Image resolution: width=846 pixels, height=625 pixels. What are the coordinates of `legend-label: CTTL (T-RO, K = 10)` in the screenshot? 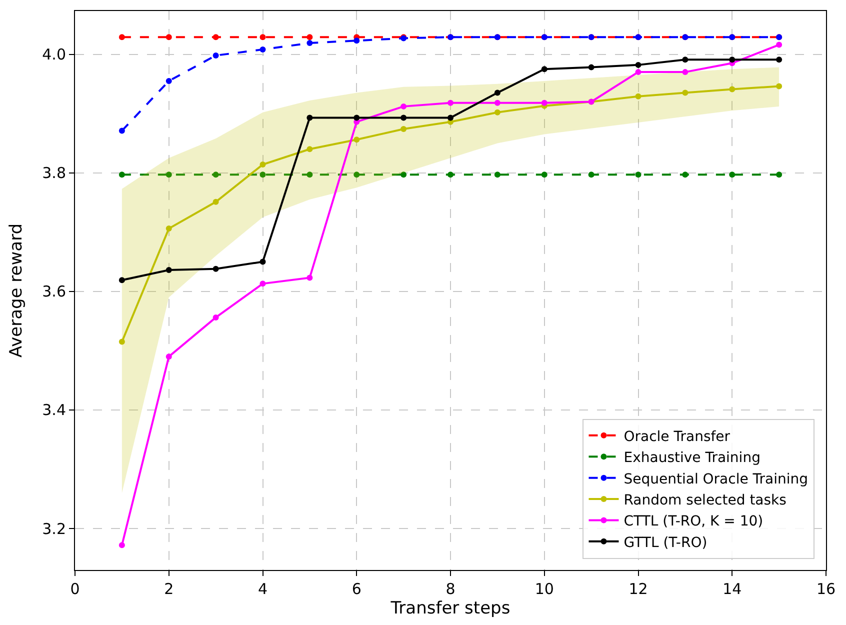 It's located at (694, 522).